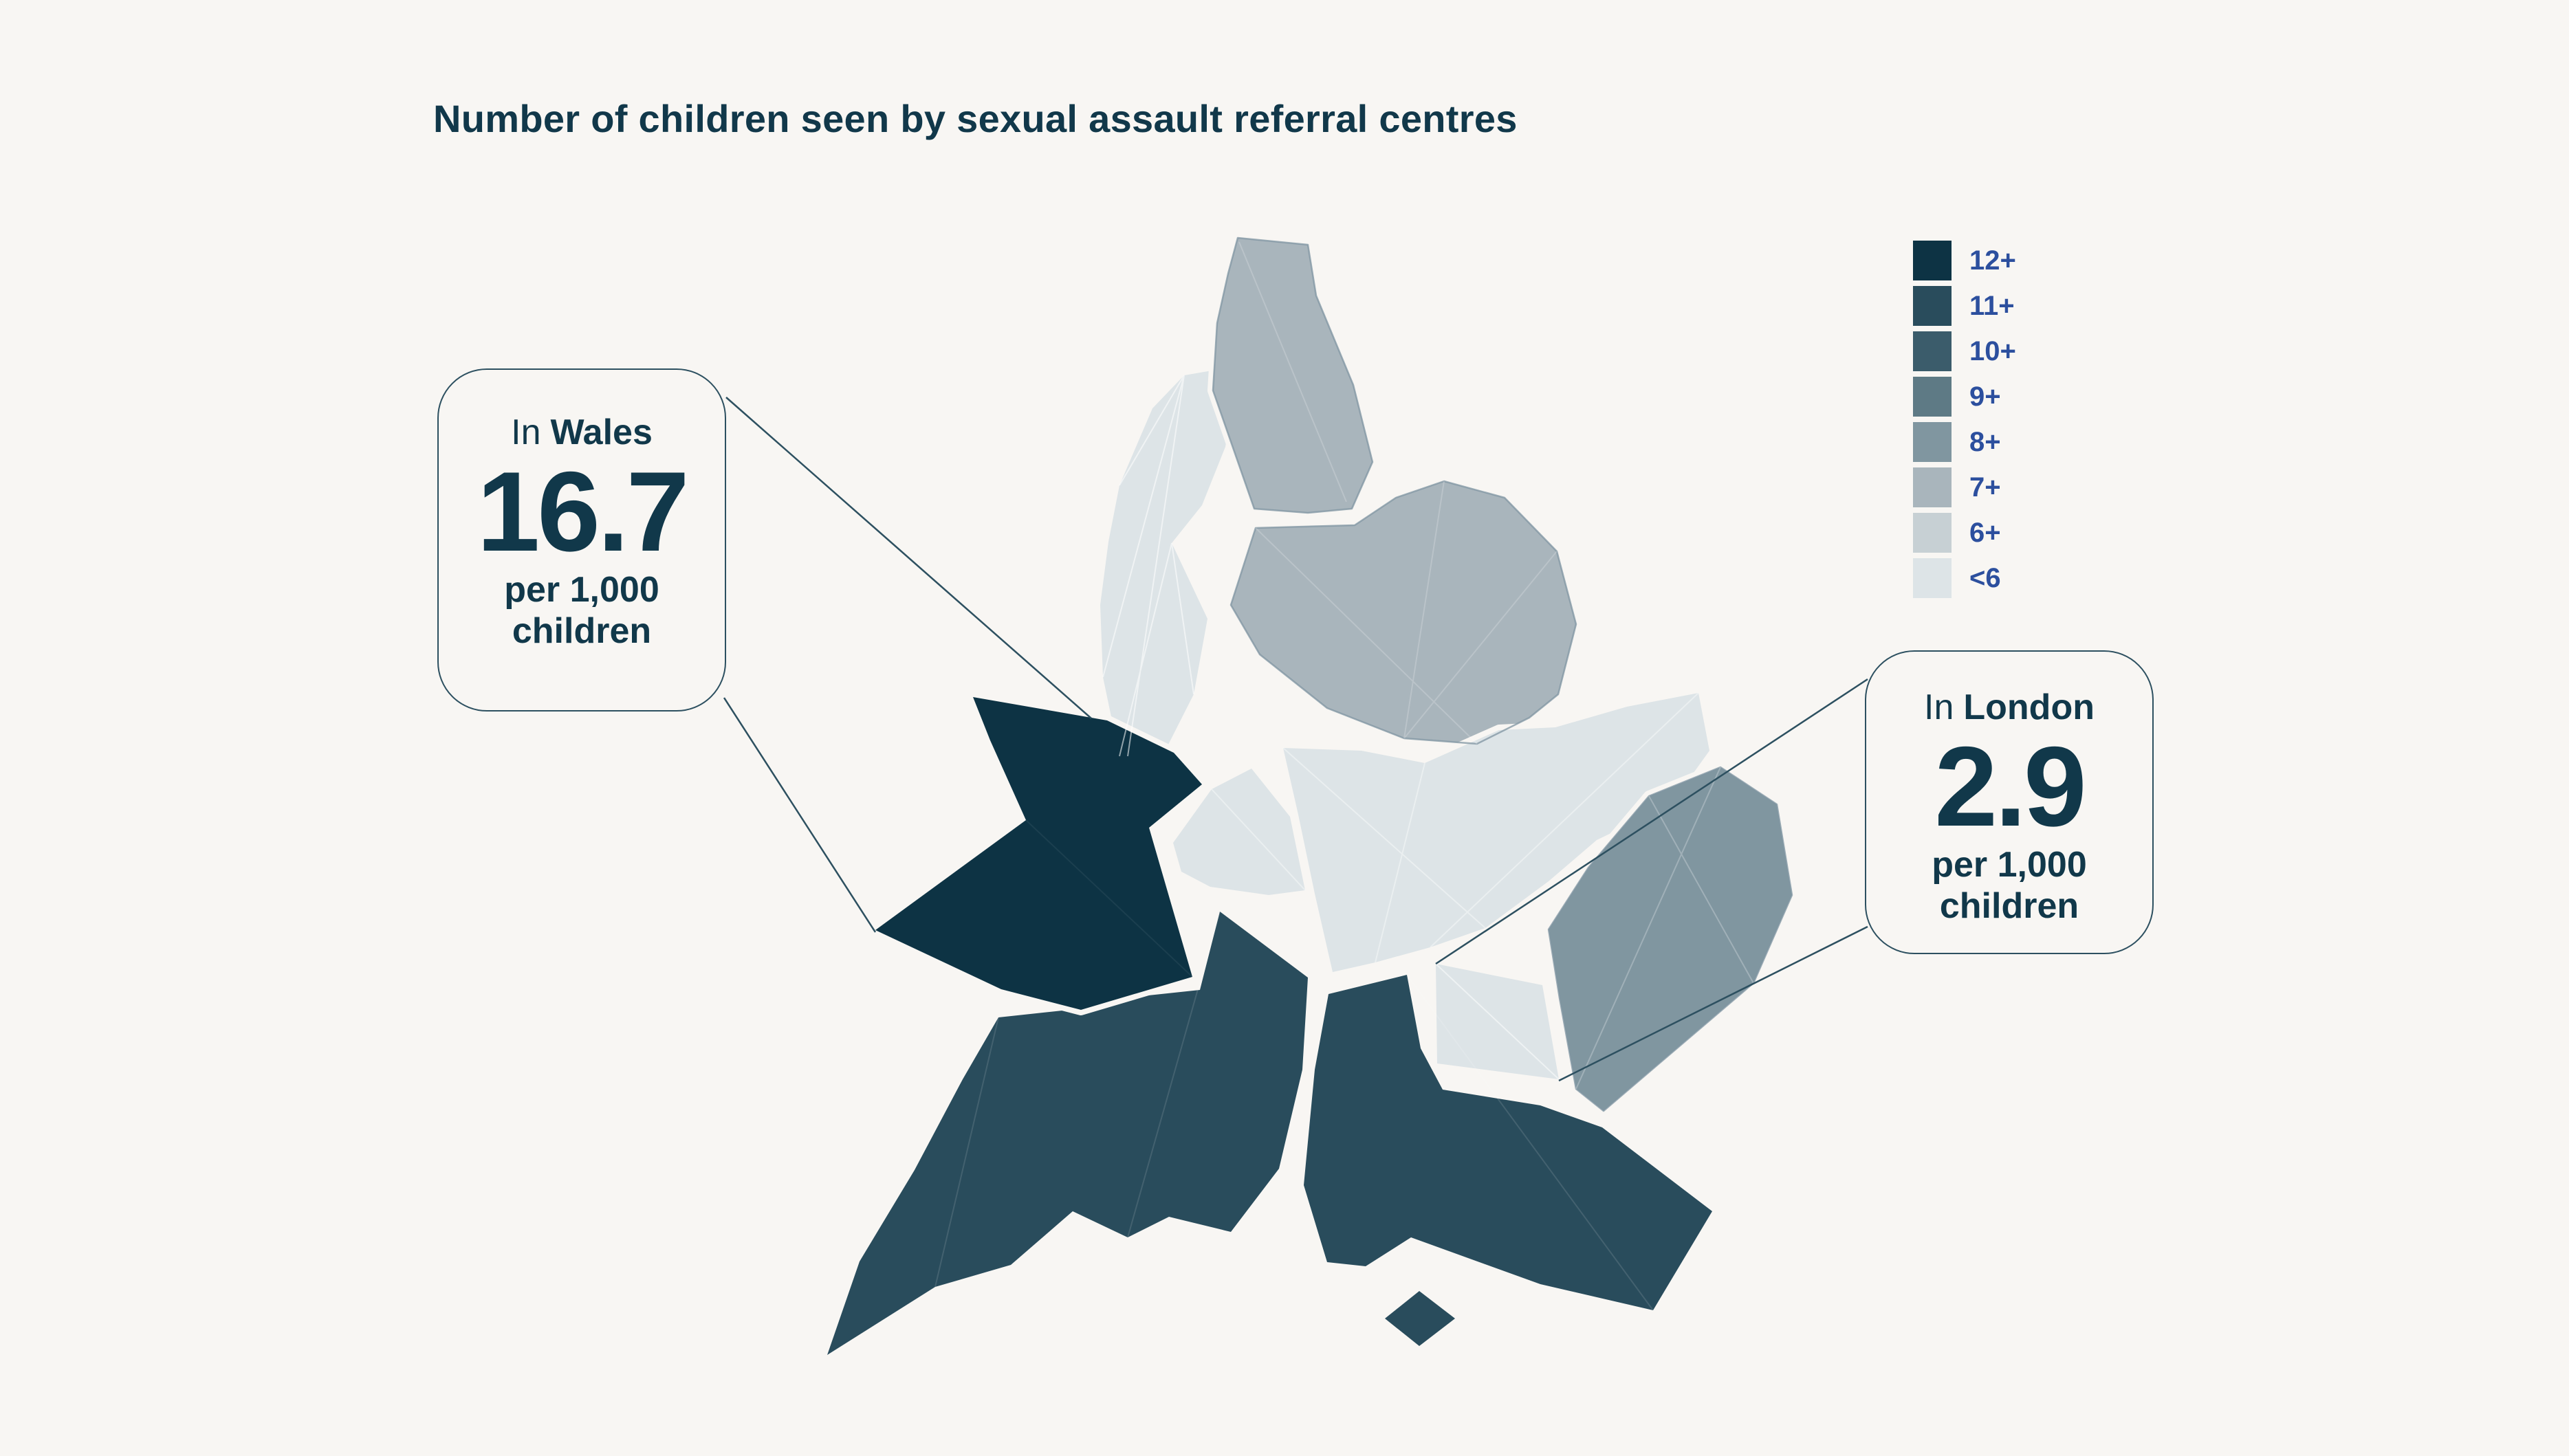 This screenshot has width=2569, height=1456. What do you see at coordinates (1964, 306) in the screenshot?
I see `legend-item: 11+` at bounding box center [1964, 306].